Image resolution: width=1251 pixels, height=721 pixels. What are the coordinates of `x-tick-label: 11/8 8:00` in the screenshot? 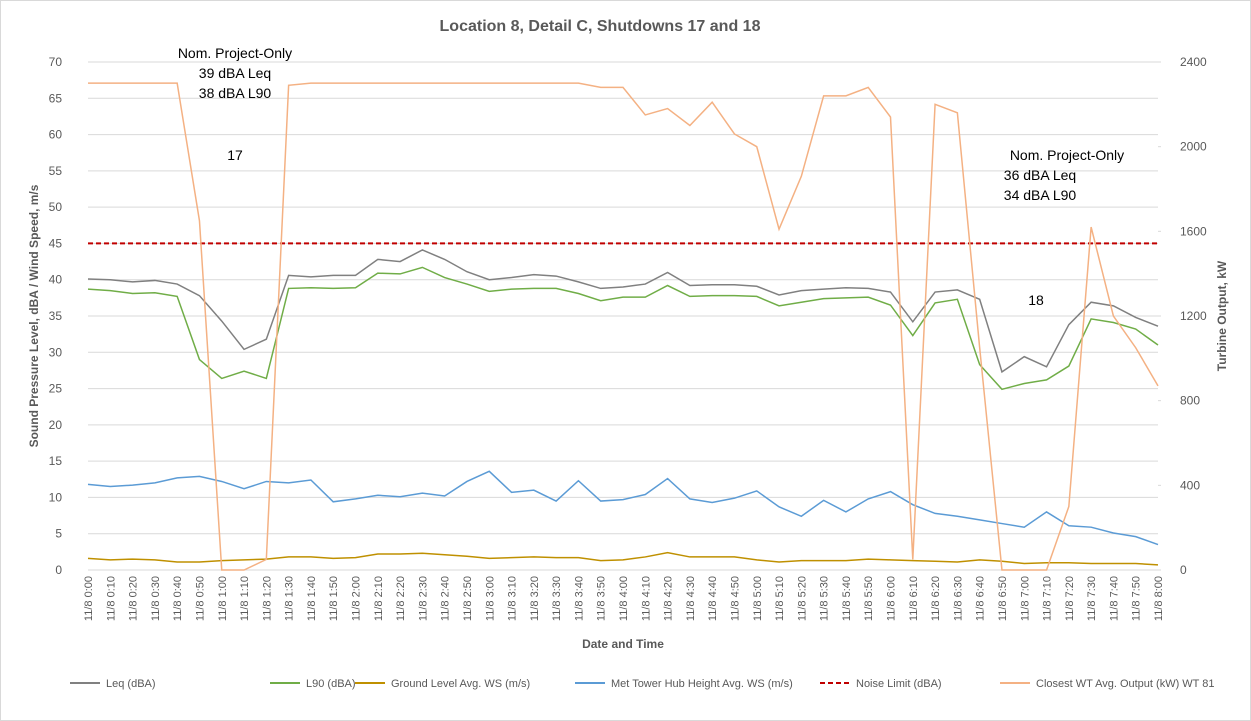 It's located at (1159, 598).